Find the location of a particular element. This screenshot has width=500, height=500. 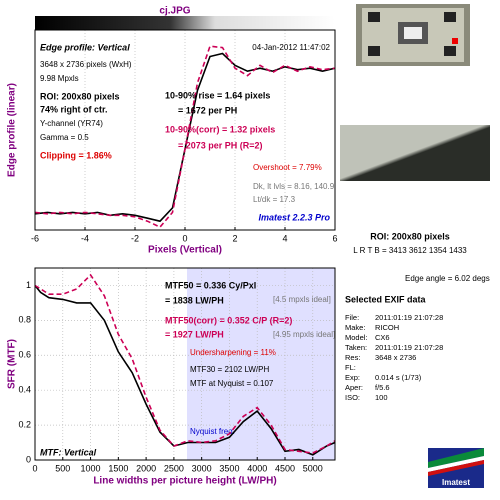

chart-title: MTF: Vertical is located at coordinates (68, 452).